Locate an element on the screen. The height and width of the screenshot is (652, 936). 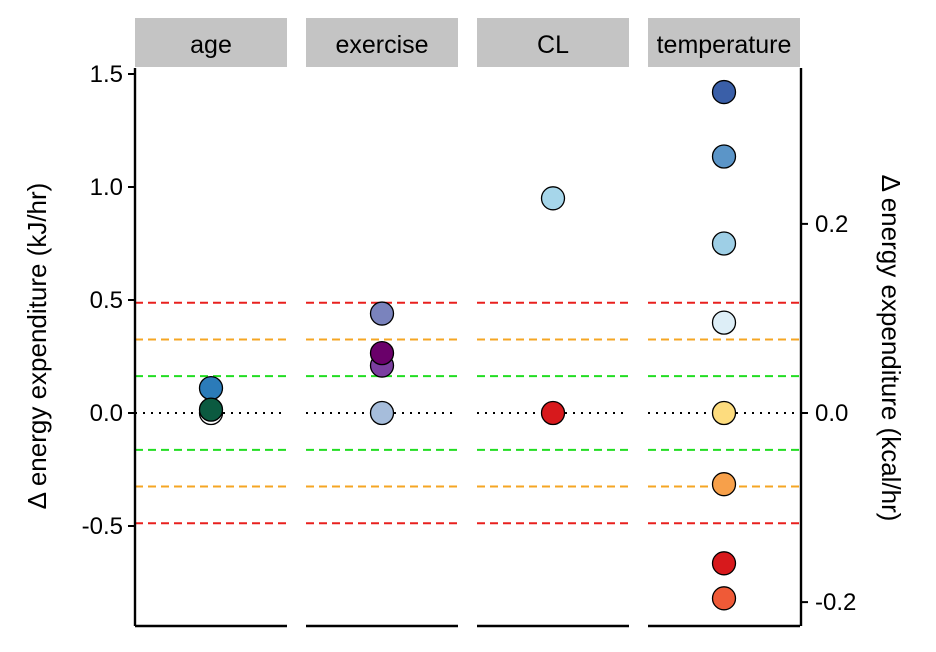
right-y-axis-title: Δ energy expenditure (kcal/hr) is located at coordinates (891, 348).